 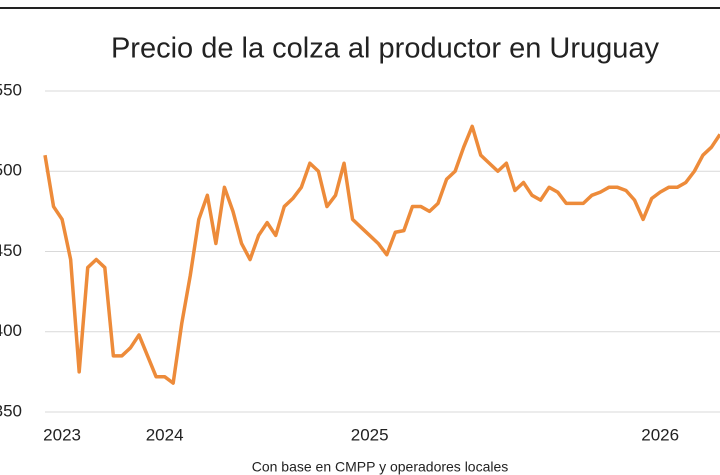 I want to click on x-tick-label: 2024, so click(x=165, y=434).